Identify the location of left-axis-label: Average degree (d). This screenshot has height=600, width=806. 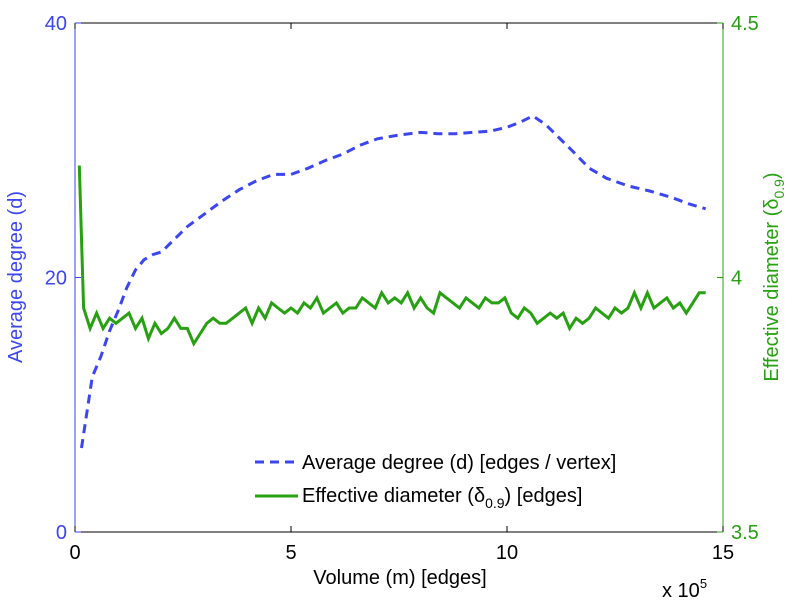
(16, 277).